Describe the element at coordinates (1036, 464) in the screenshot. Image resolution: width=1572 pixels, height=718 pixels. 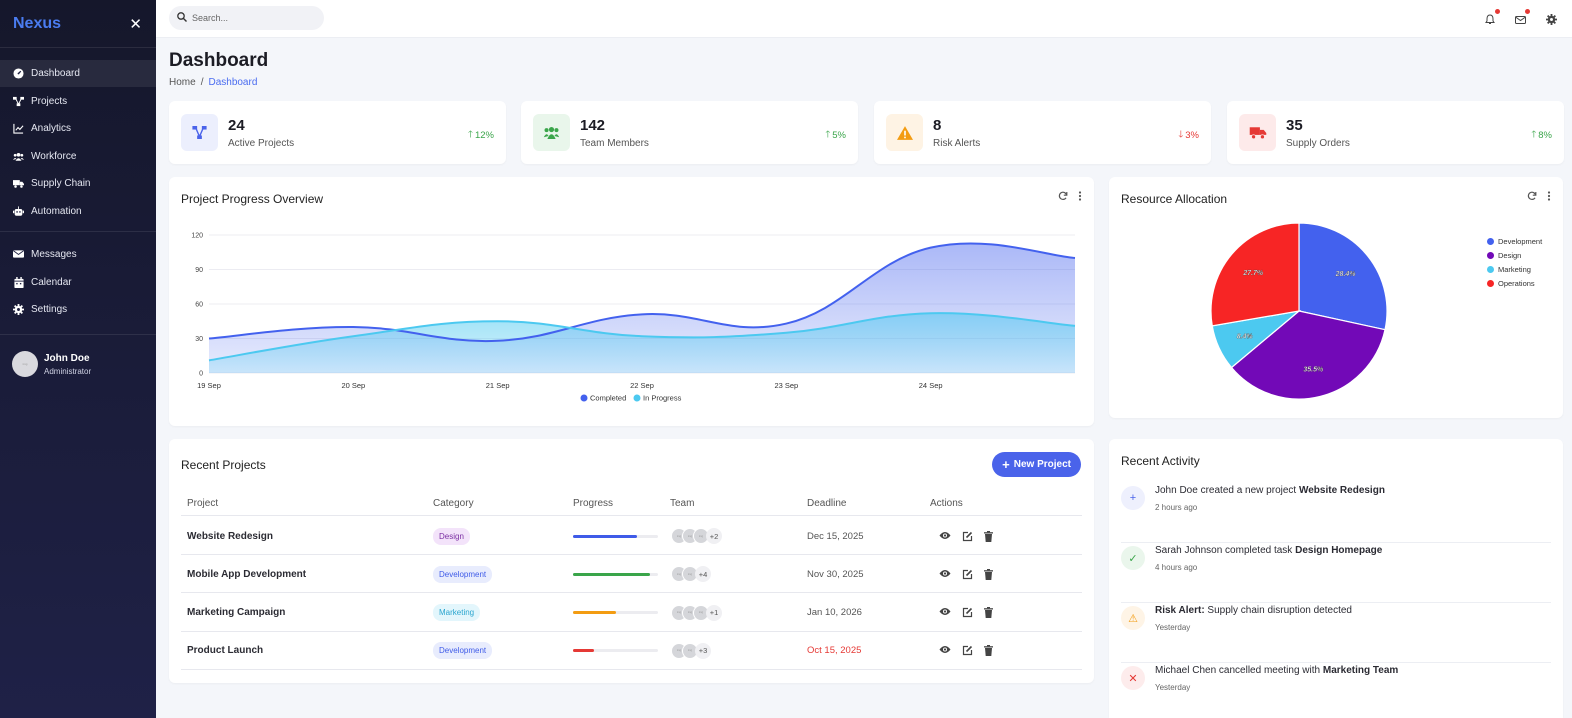
I see `new-project-button: + New Project` at that location.